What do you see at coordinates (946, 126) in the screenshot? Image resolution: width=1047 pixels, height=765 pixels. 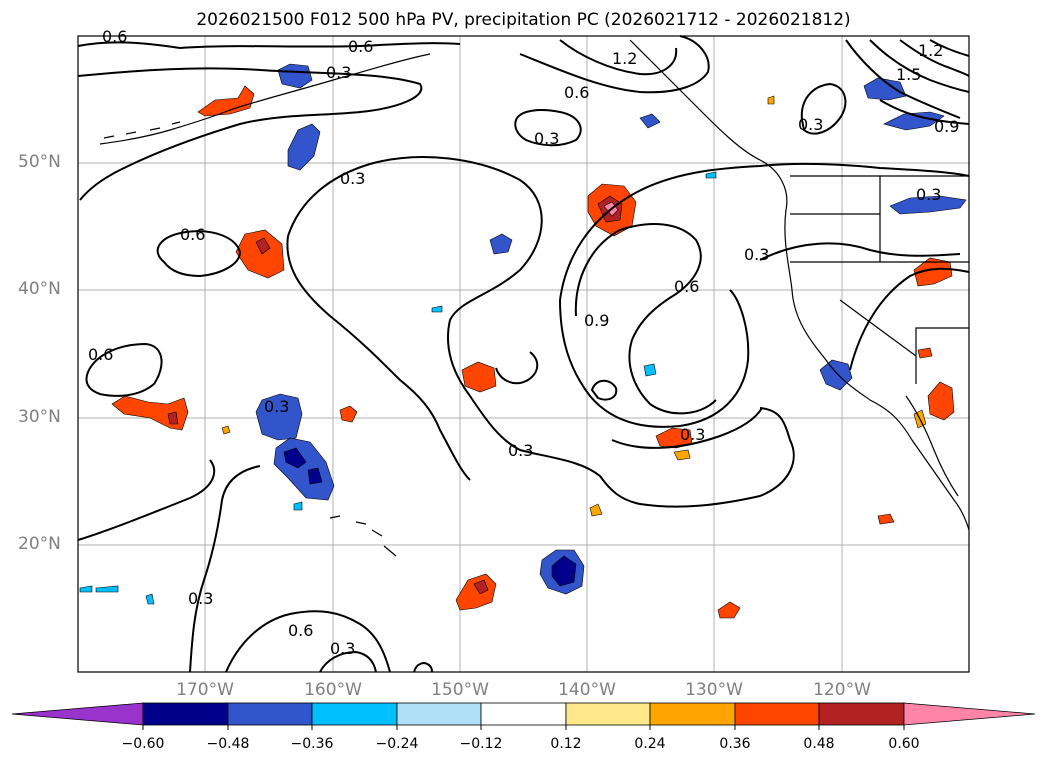 I see `contour-label: 0.9` at bounding box center [946, 126].